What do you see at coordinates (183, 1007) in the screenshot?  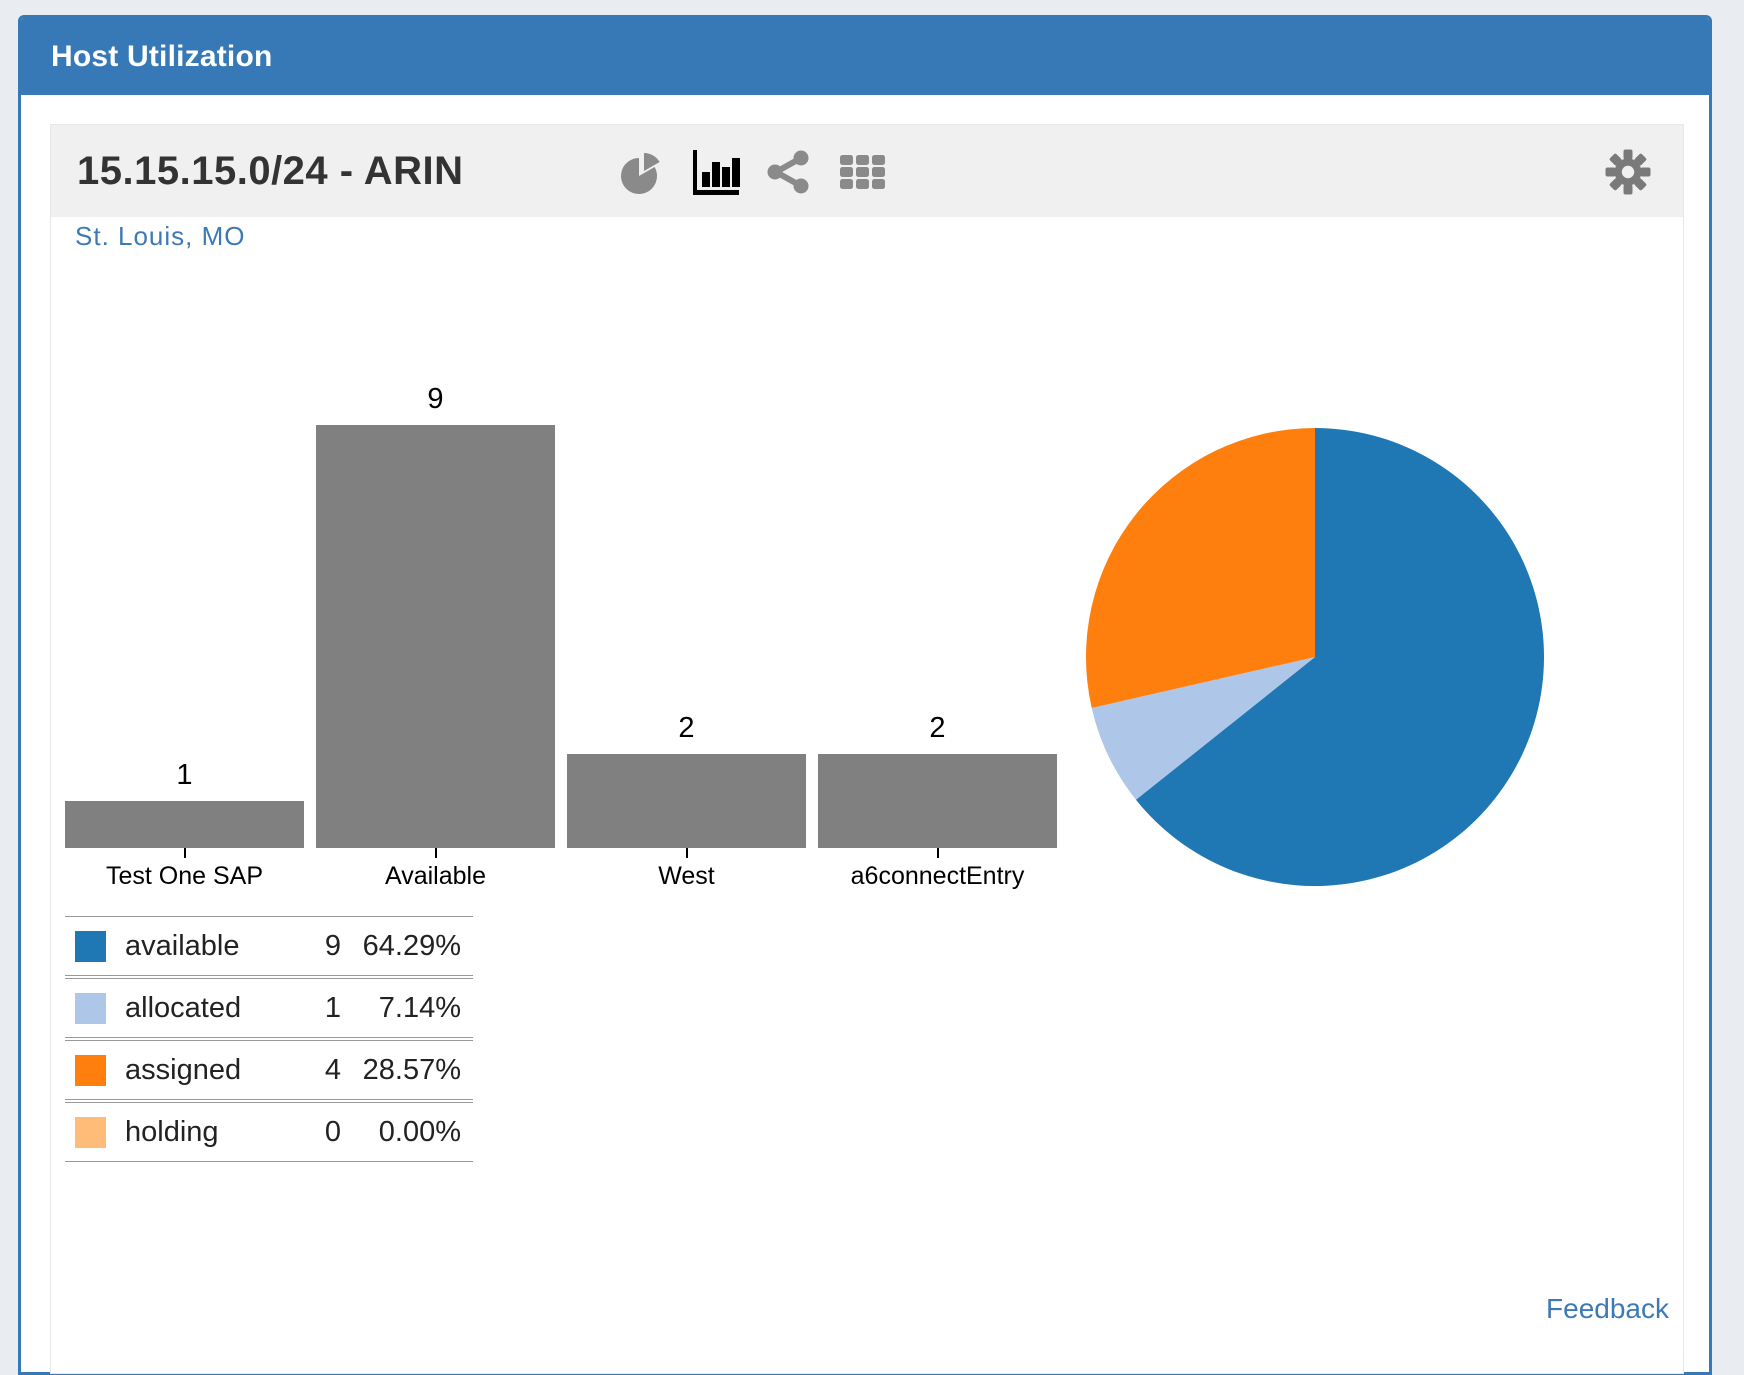 I see `legend-label: allocated` at bounding box center [183, 1007].